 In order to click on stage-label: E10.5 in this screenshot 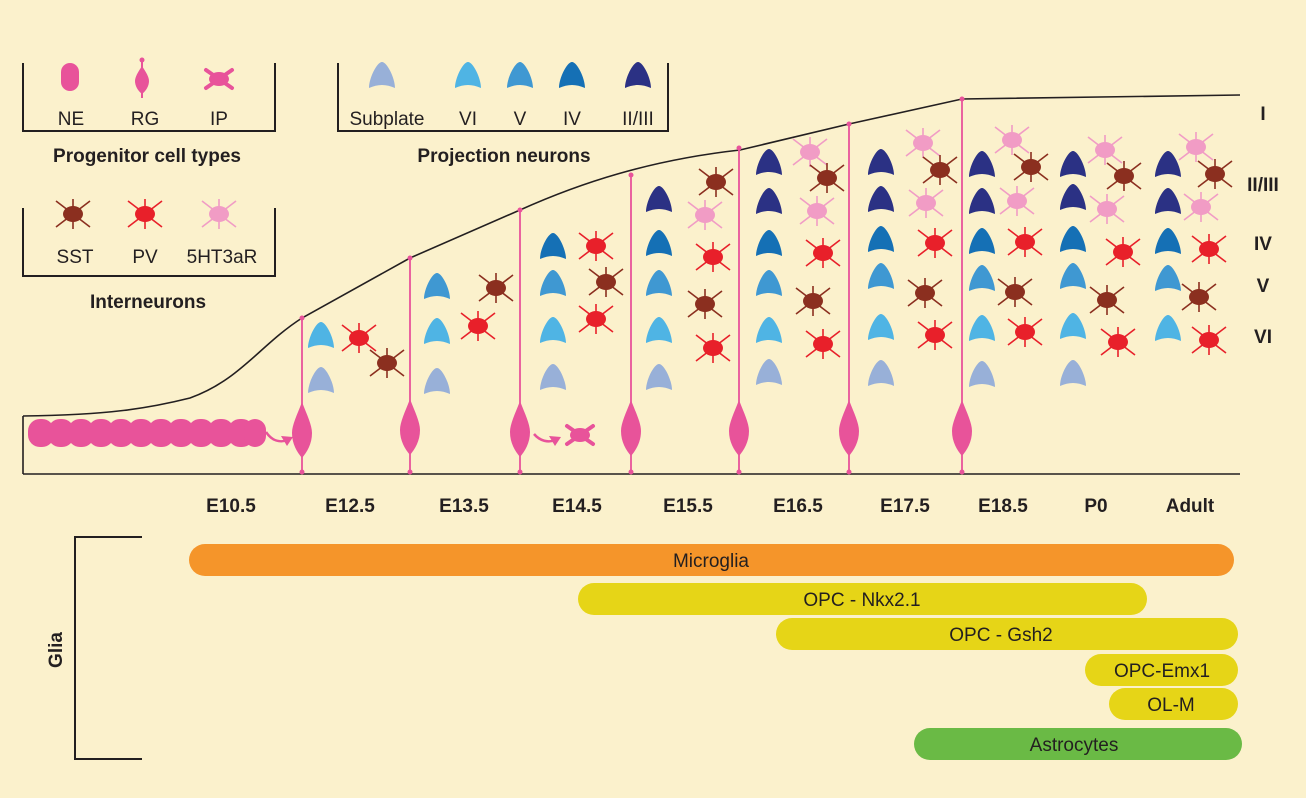, I will do `click(231, 506)`.